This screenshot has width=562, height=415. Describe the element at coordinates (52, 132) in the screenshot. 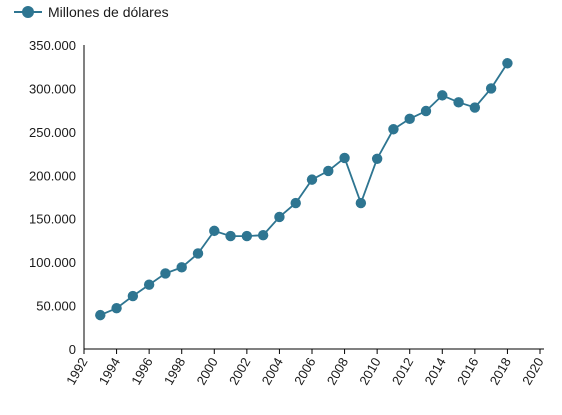

I see `y-tick-label: 250.000` at that location.